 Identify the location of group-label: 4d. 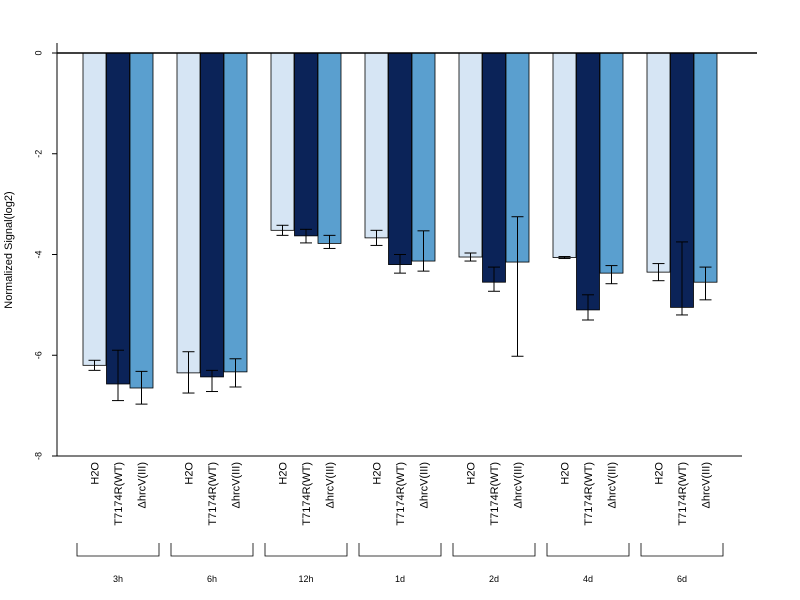
(588, 579).